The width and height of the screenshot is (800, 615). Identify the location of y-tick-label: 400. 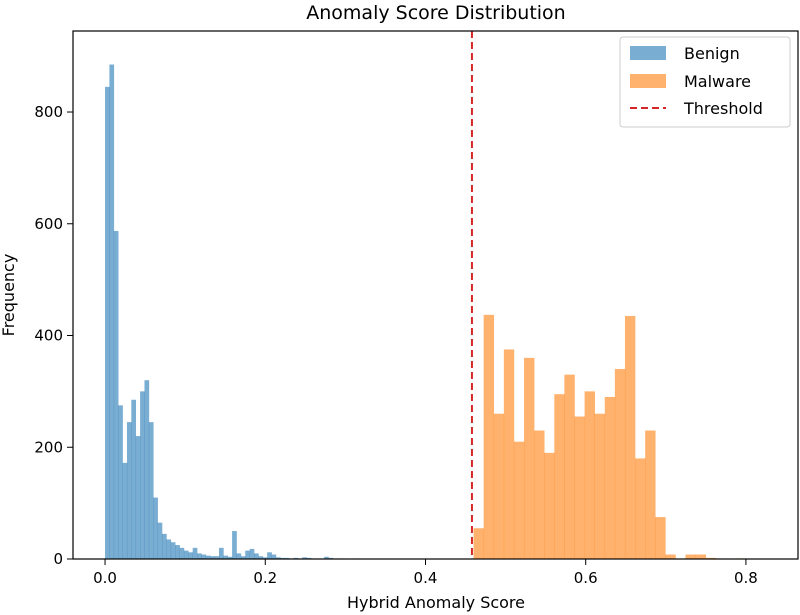
(48, 336).